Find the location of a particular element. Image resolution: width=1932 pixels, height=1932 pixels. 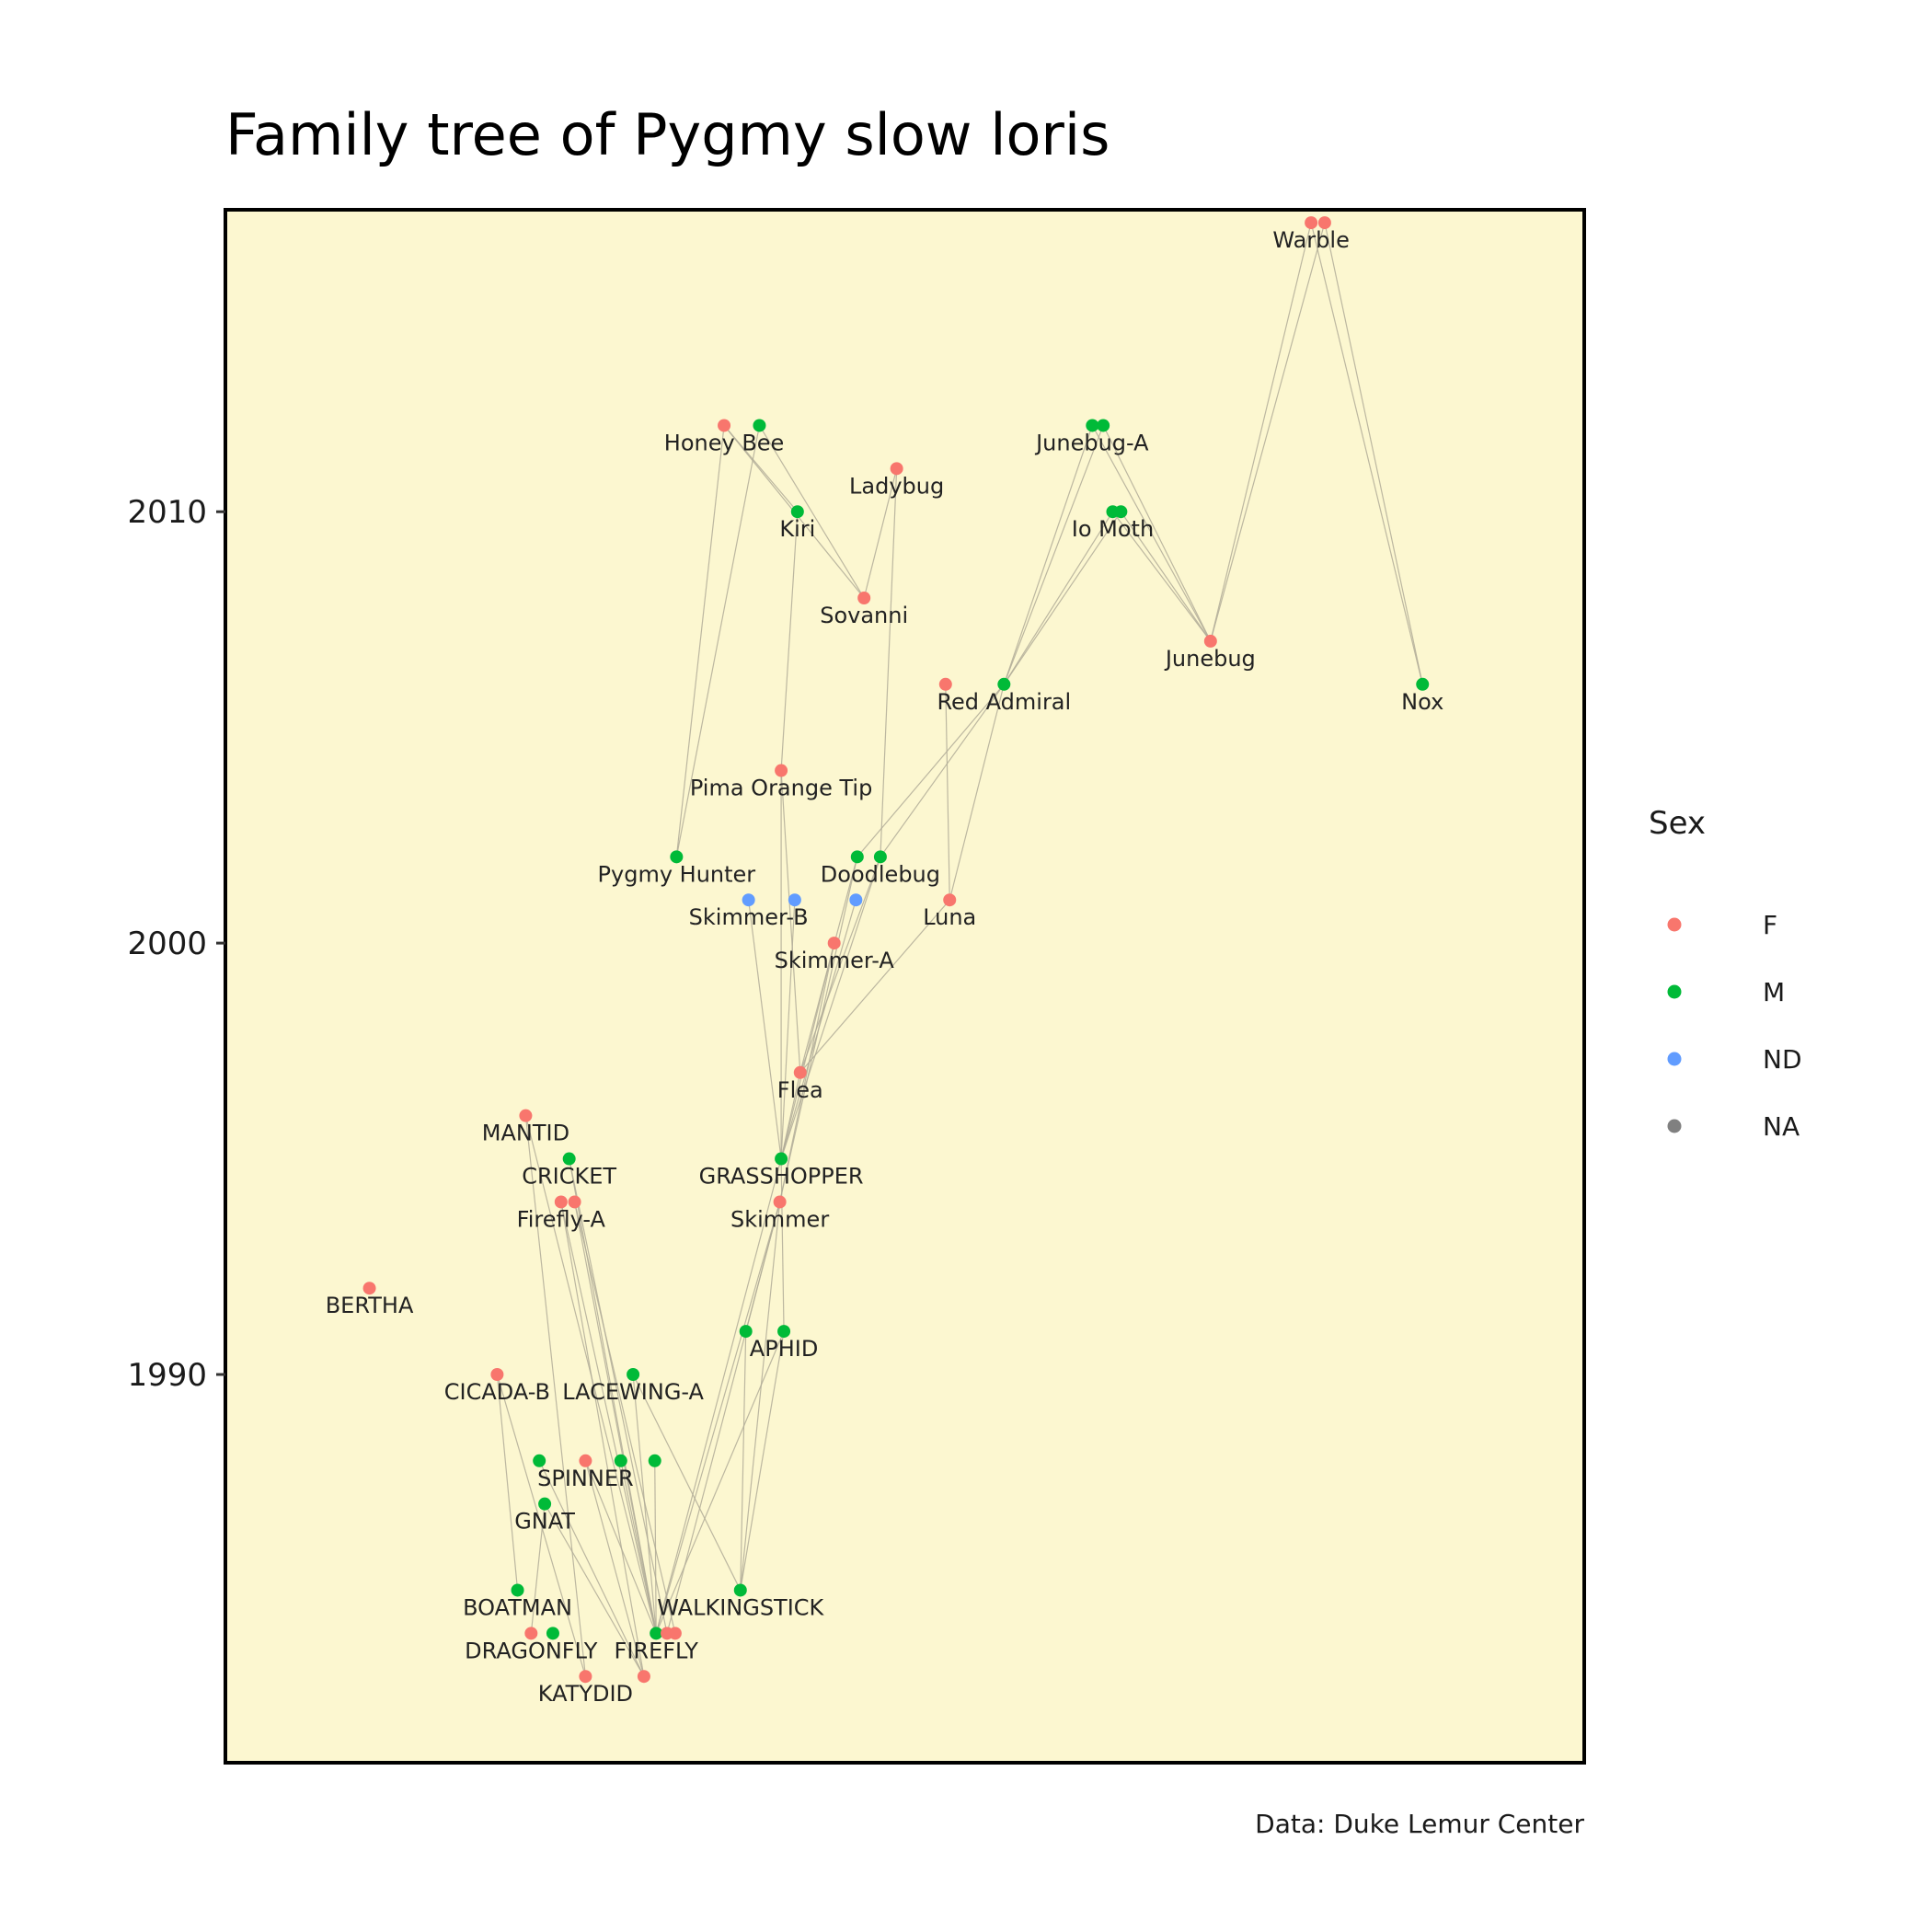

node-label-flea: Flea is located at coordinates (800, 1090).